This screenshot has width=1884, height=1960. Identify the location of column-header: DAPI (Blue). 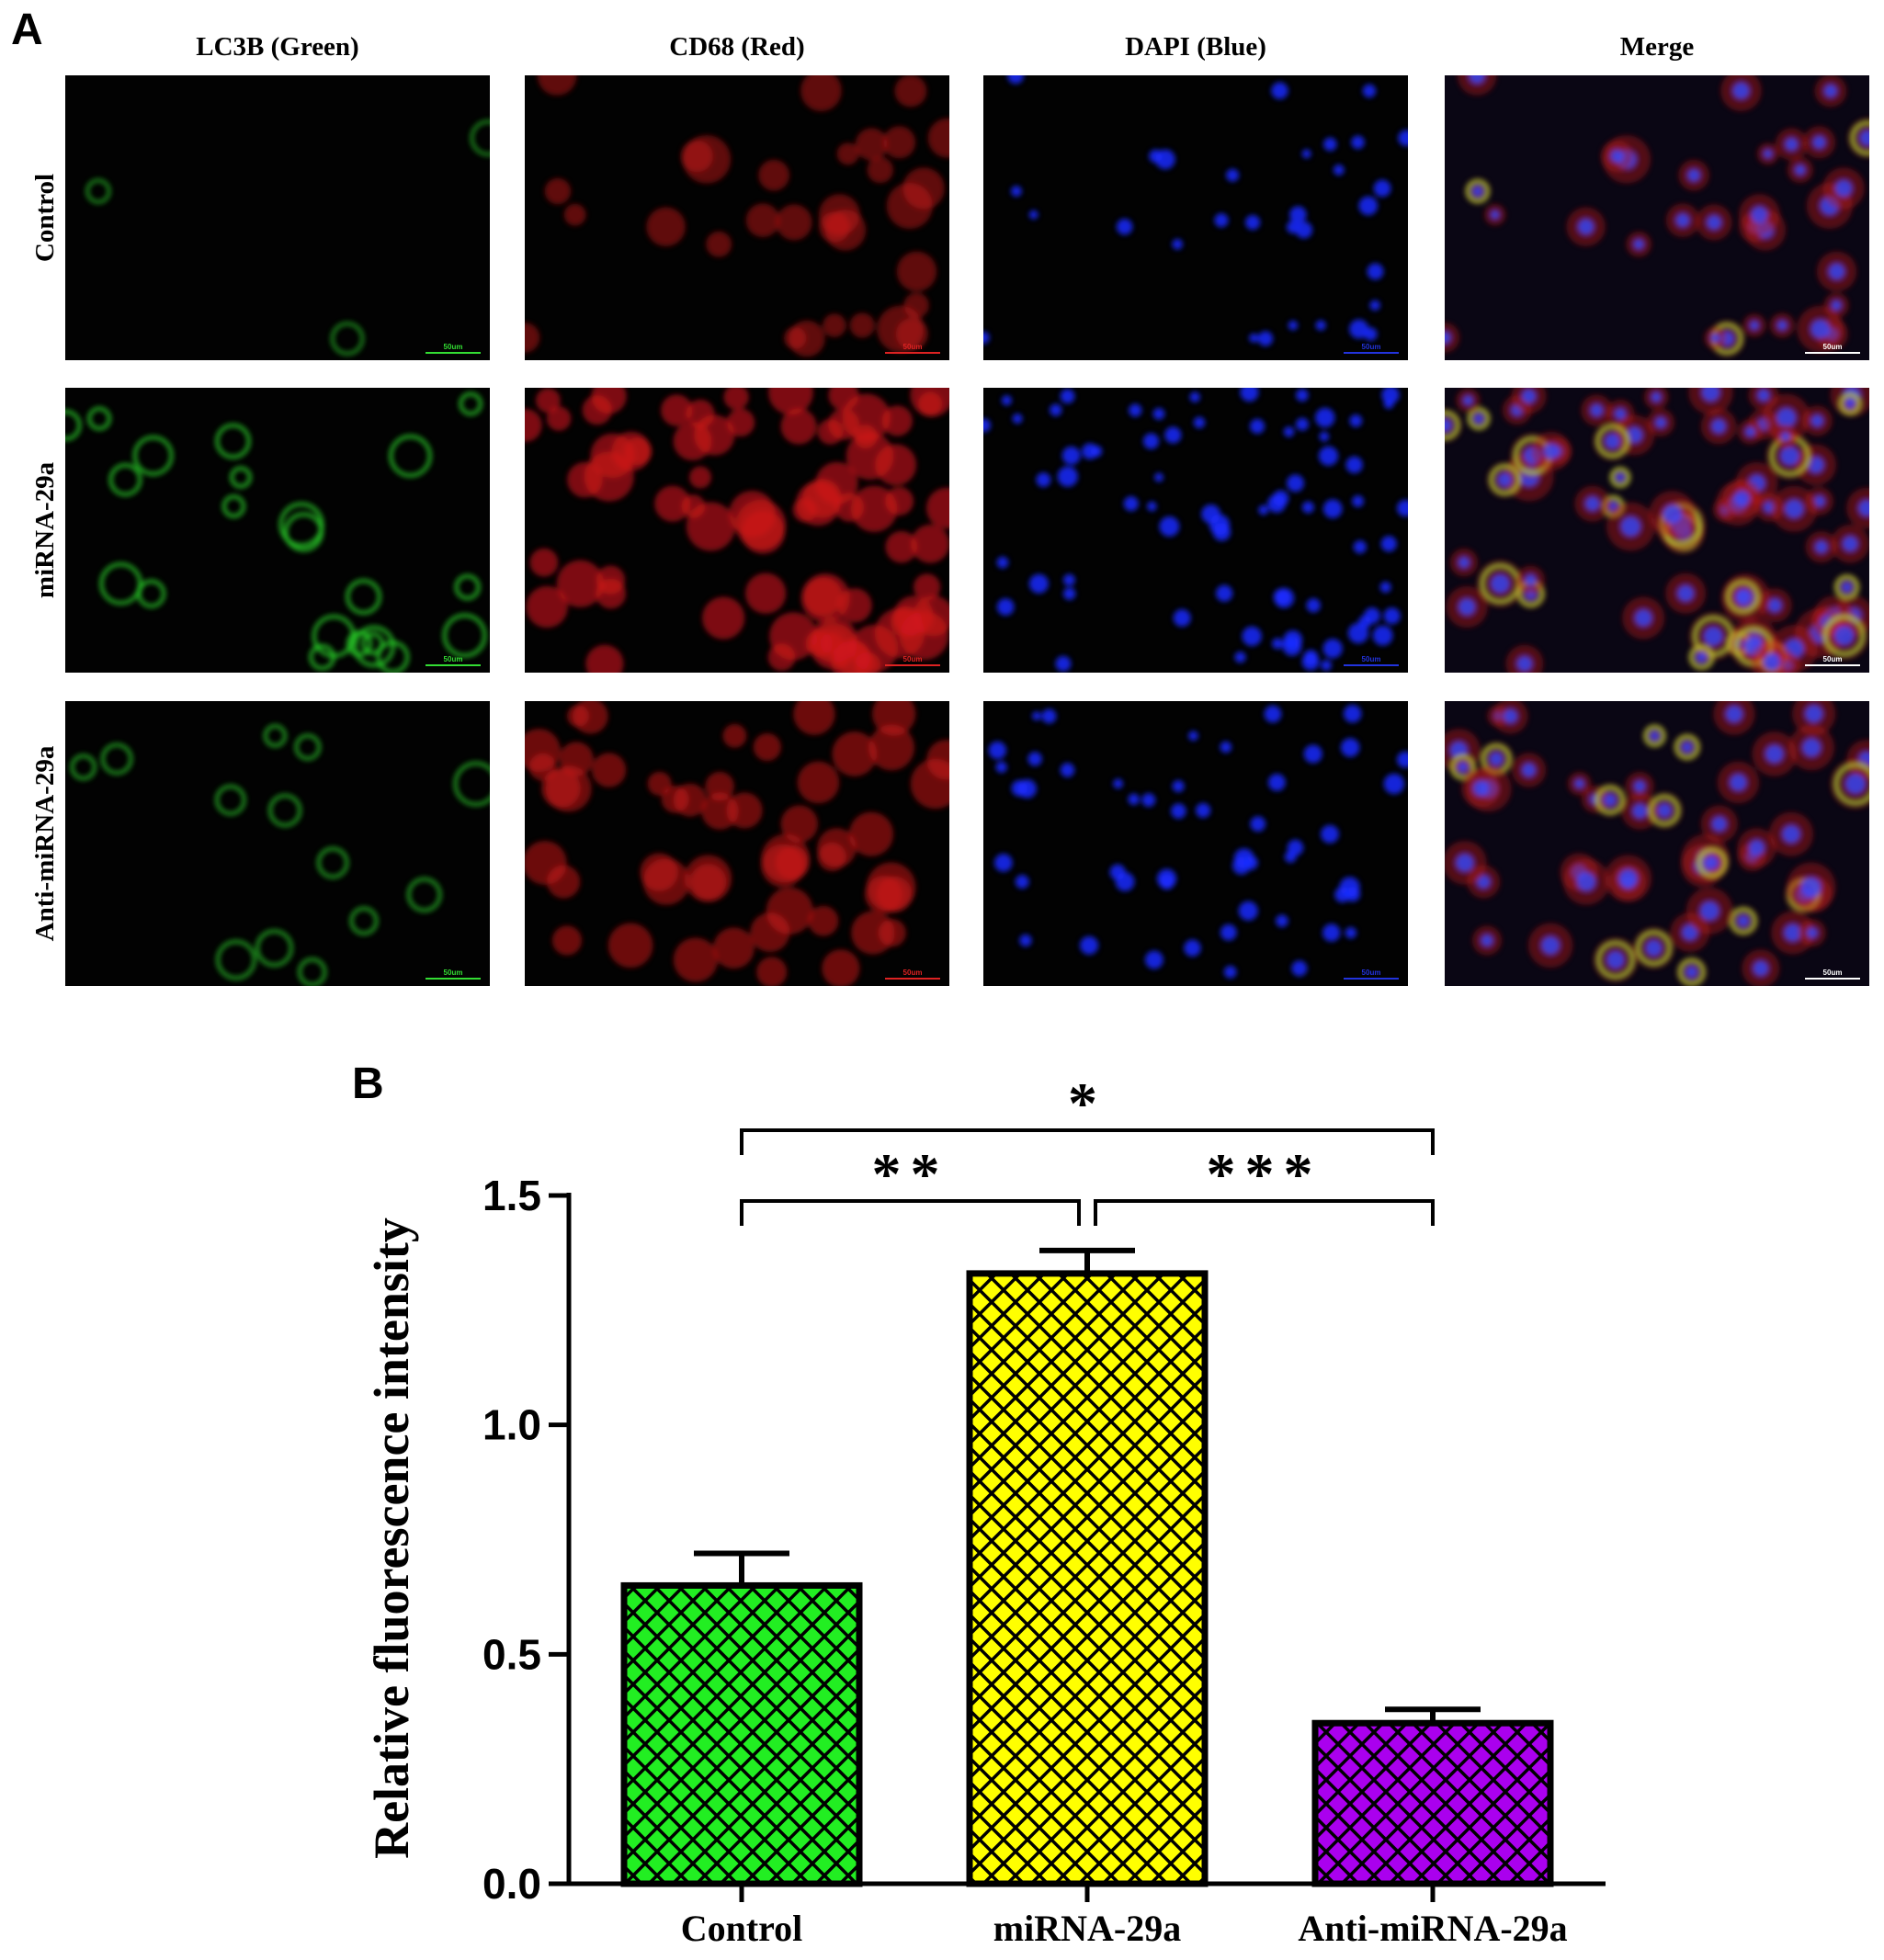
(1195, 47).